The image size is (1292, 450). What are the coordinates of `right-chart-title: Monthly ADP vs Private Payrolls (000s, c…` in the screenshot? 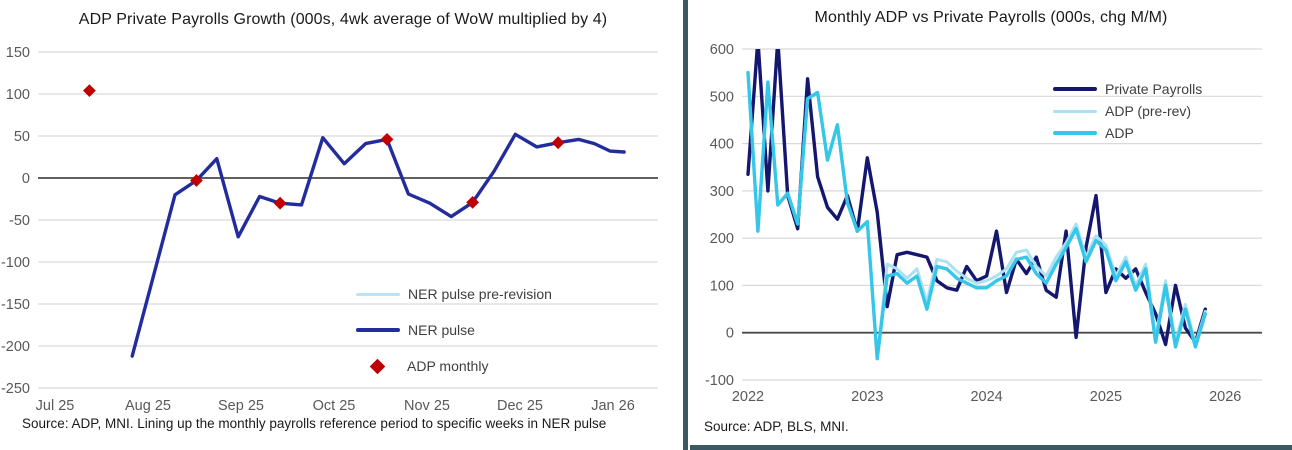 It's located at (991, 17).